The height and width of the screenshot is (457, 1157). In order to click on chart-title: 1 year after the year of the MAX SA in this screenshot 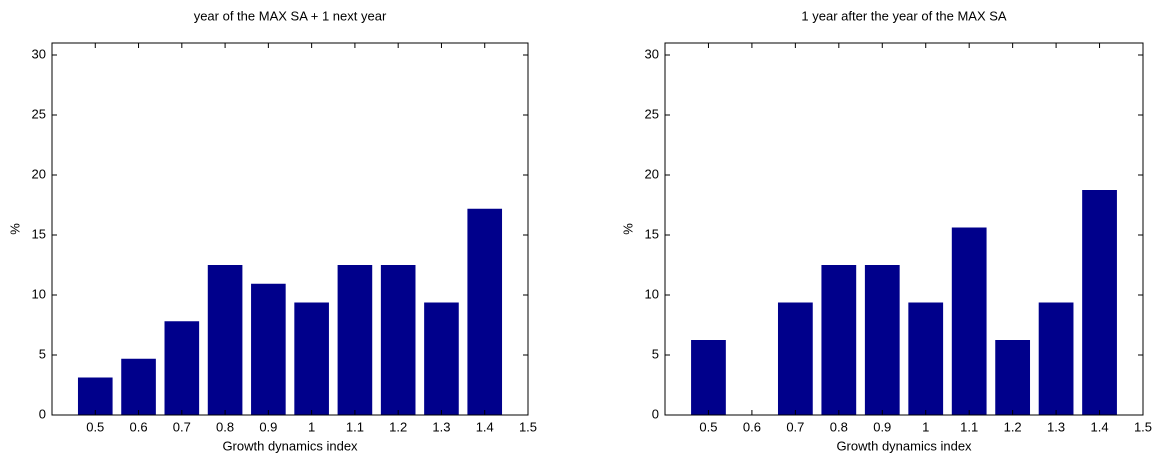, I will do `click(904, 15)`.